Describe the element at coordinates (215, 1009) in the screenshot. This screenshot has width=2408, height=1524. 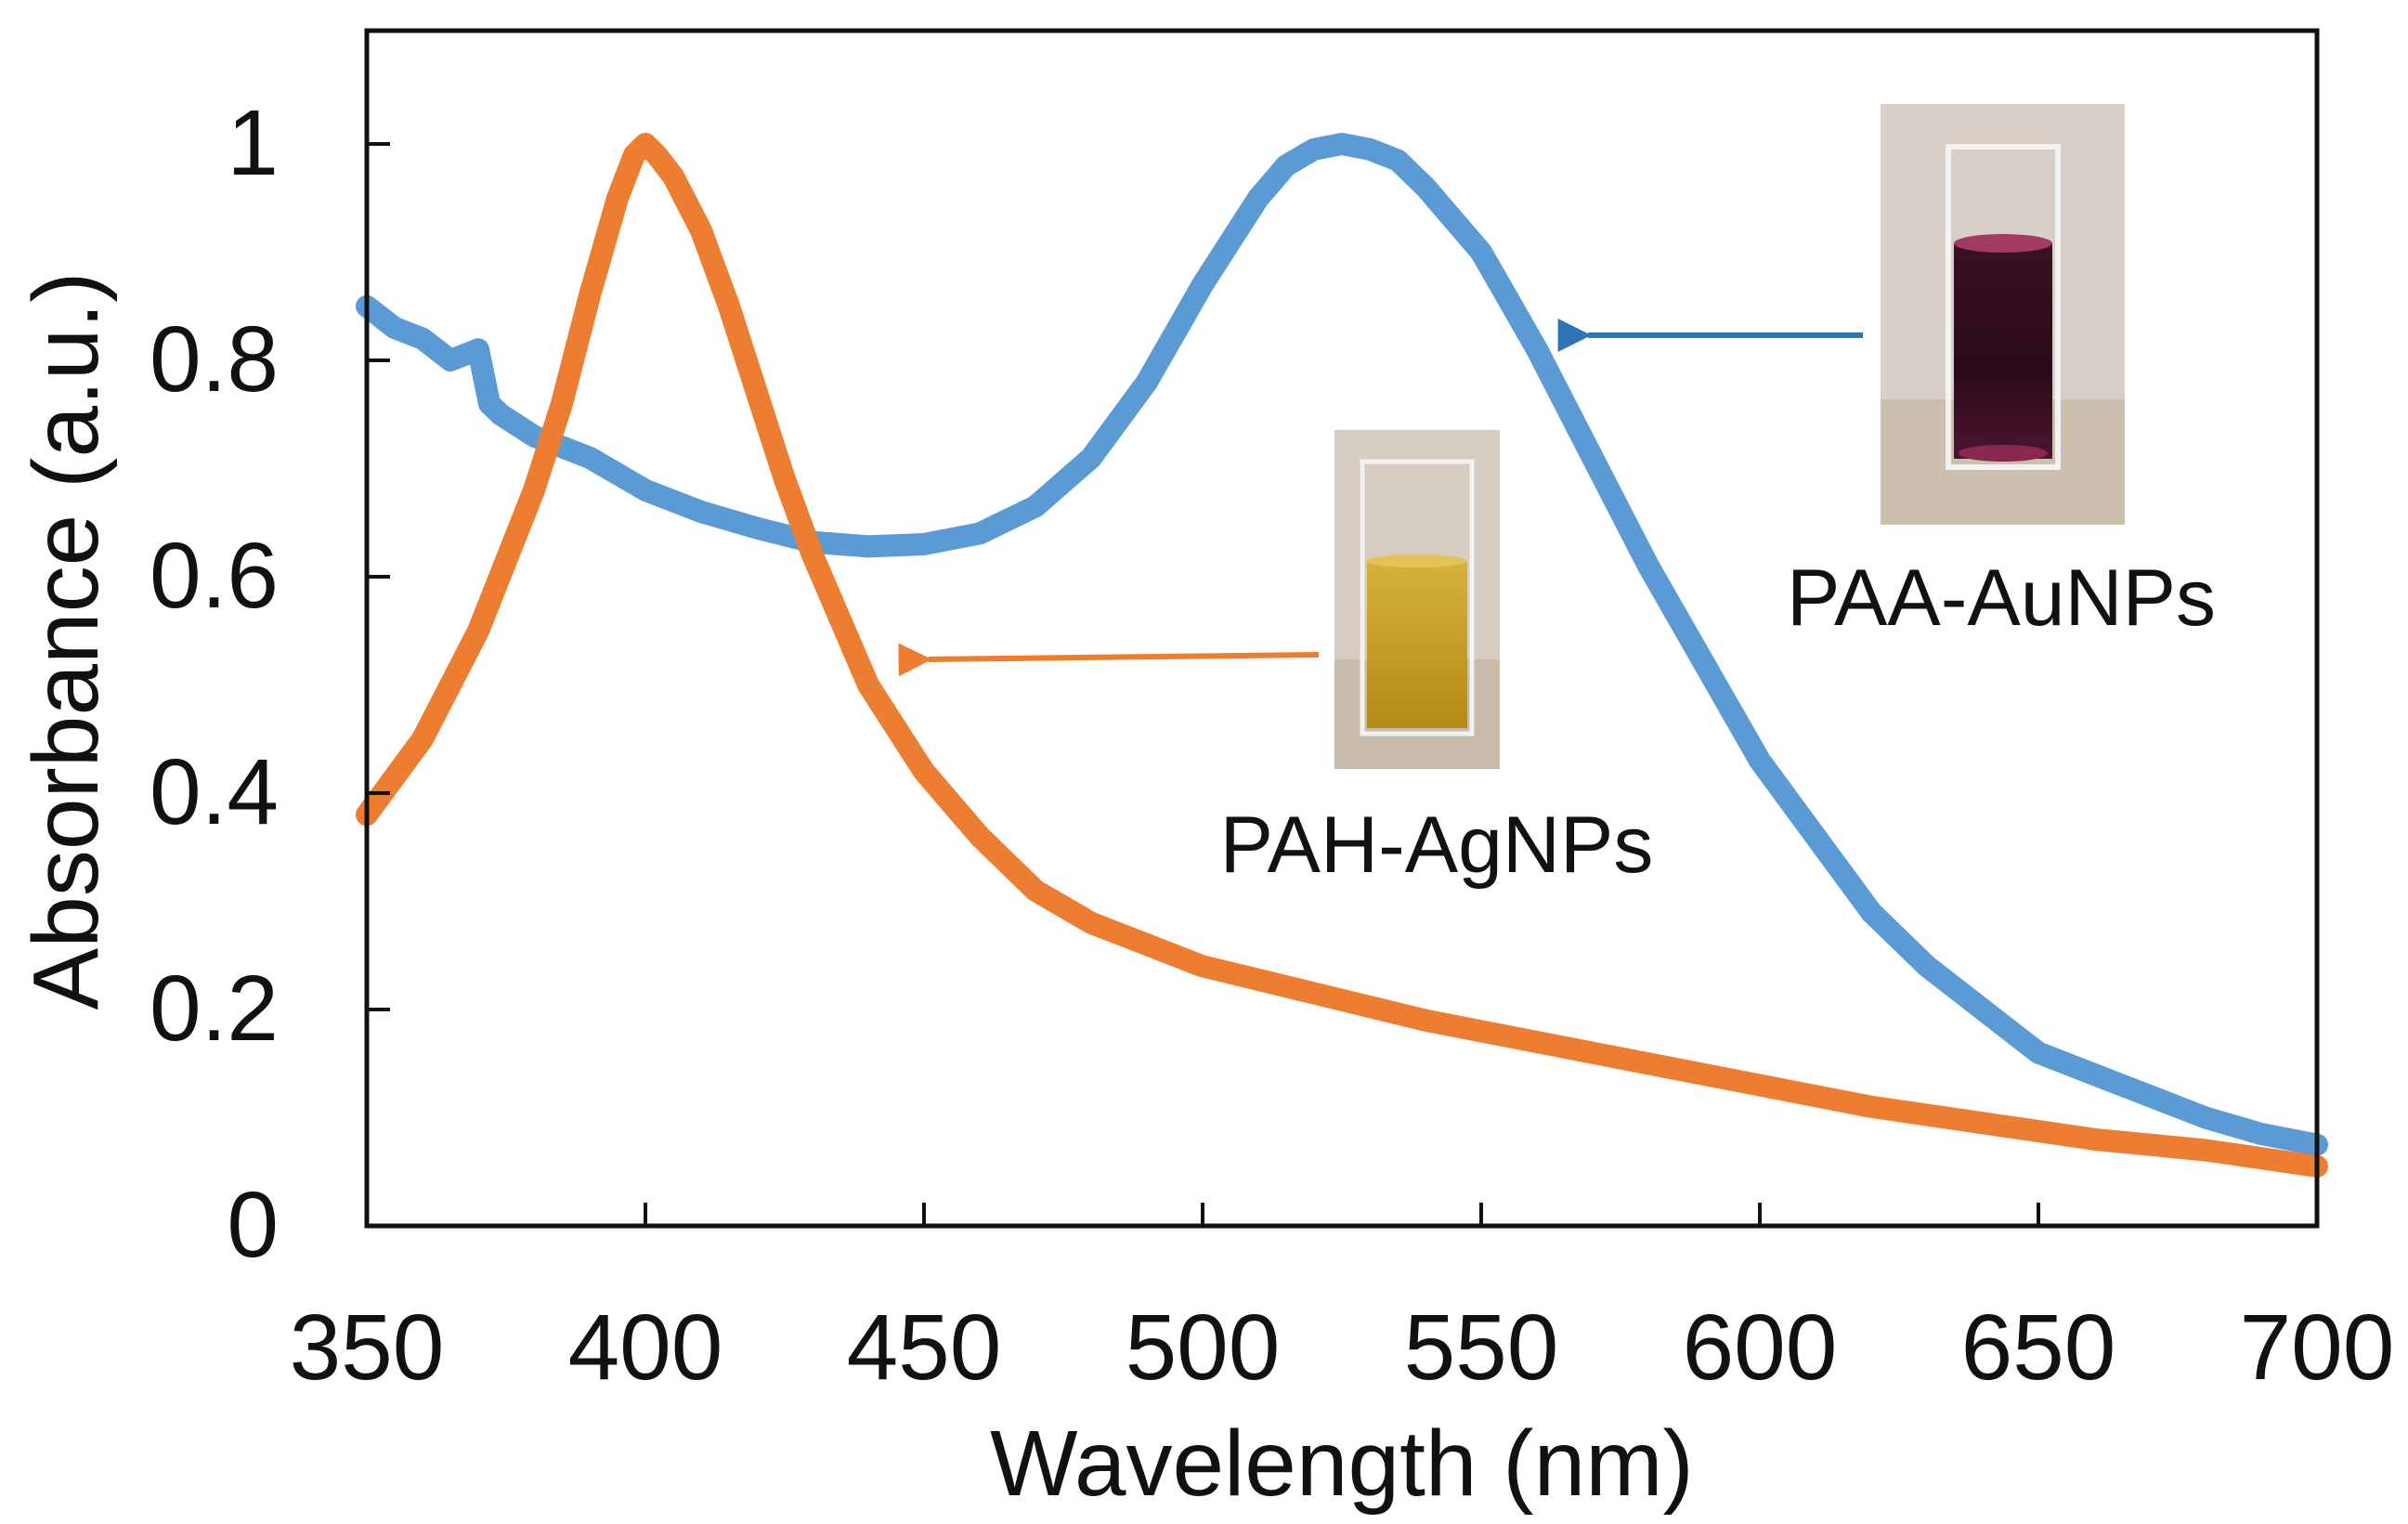
I see `y-tick-label: 0.2` at that location.